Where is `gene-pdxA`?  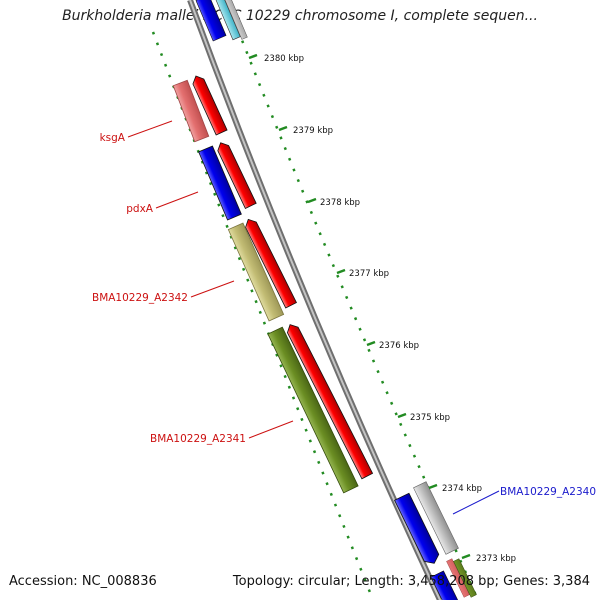
gene-pdxA is located at coordinates (220, 183).